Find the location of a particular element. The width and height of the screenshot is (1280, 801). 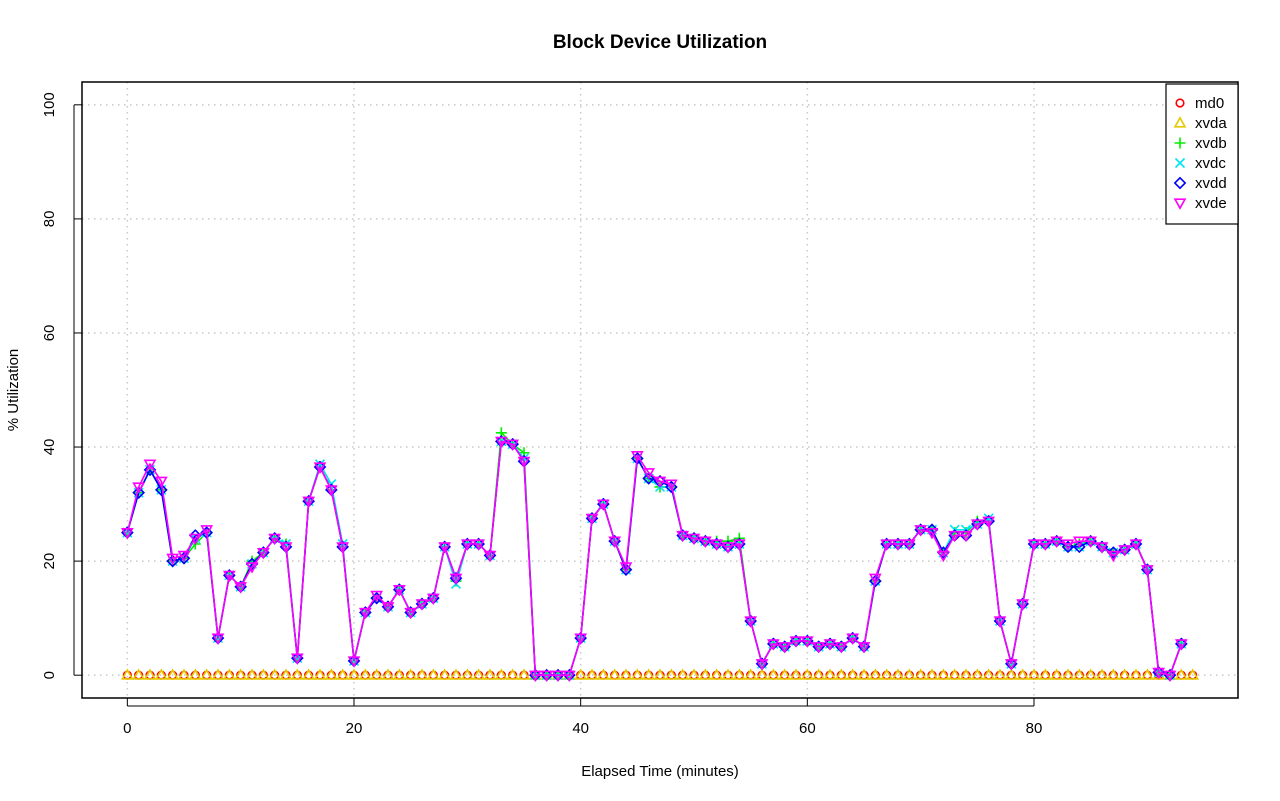

y-axis-label: % Utilization is located at coordinates (13, 390).